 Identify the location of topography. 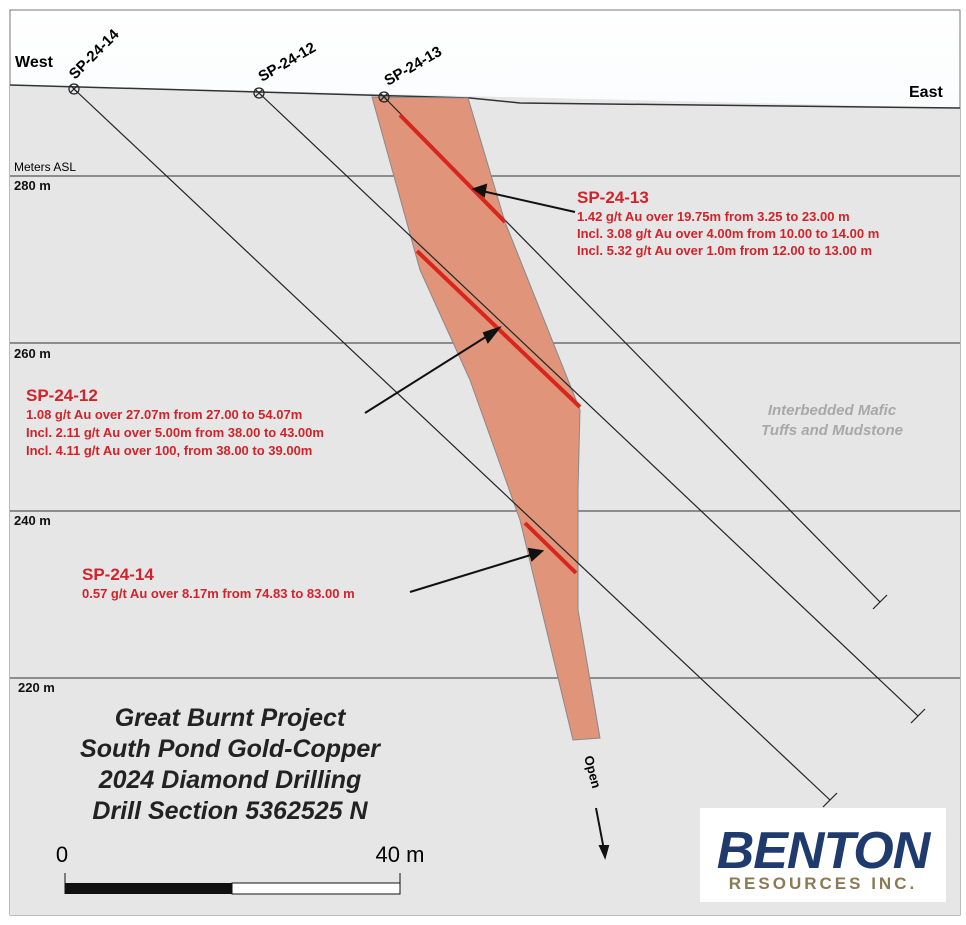
(485, 96).